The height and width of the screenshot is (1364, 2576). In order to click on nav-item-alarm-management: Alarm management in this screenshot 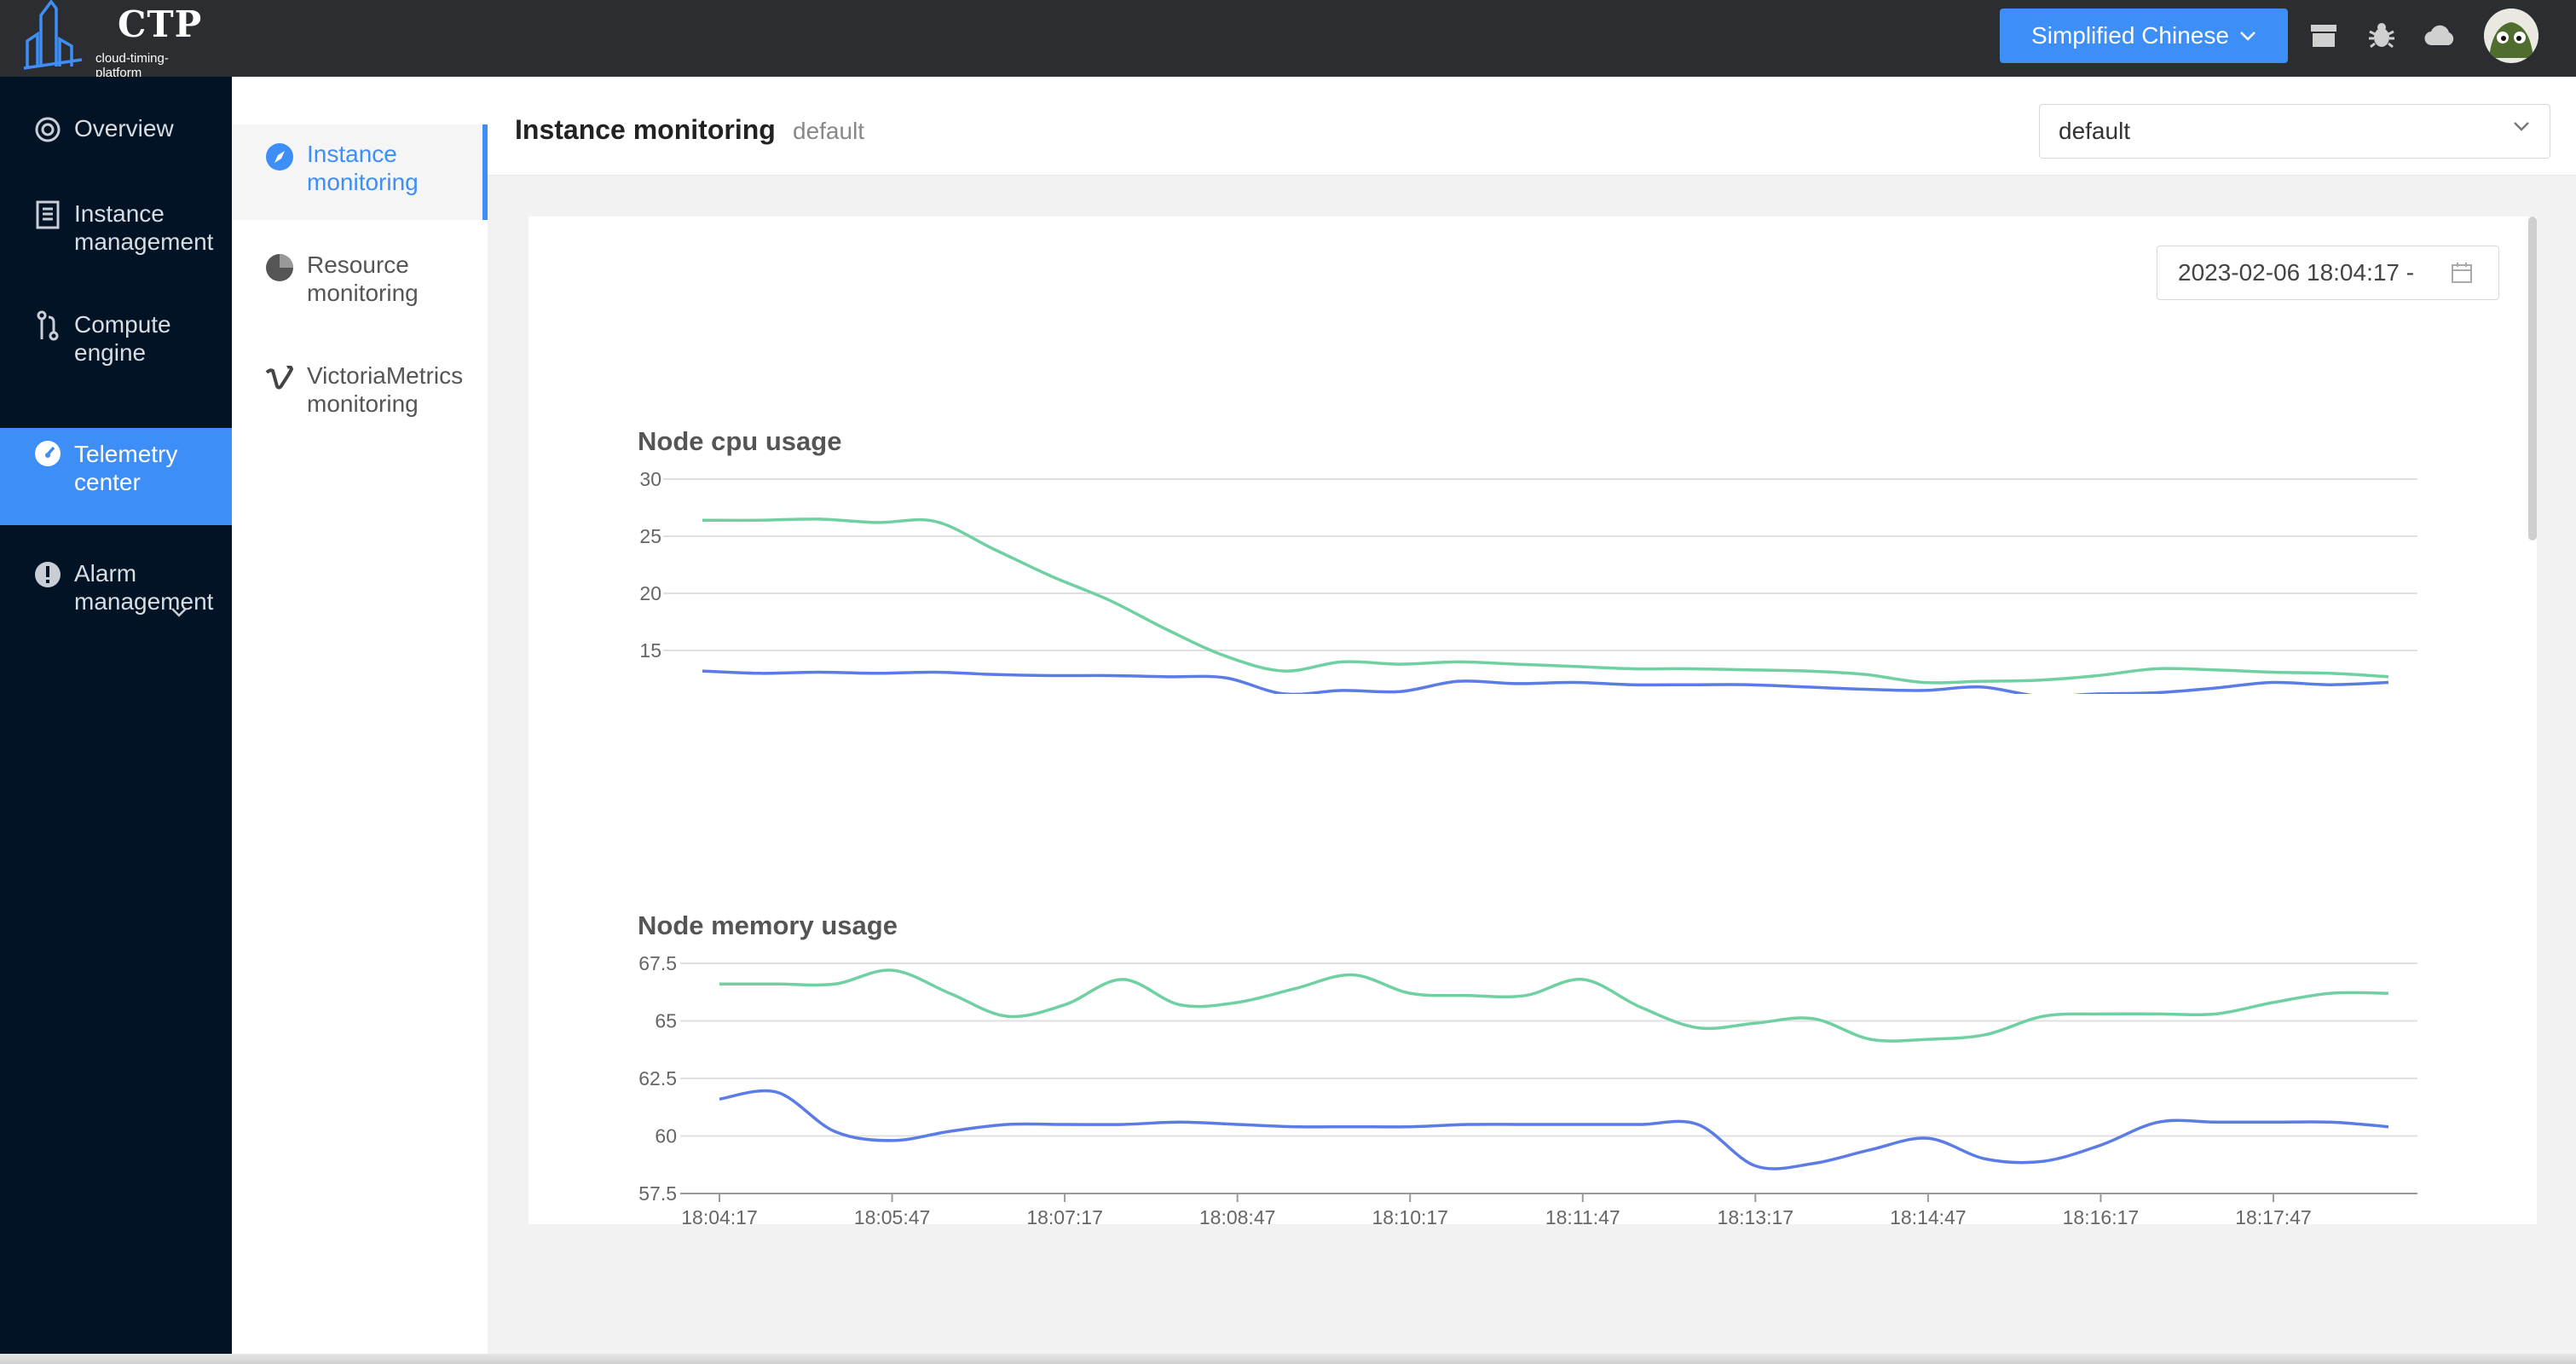, I will do `click(116, 597)`.